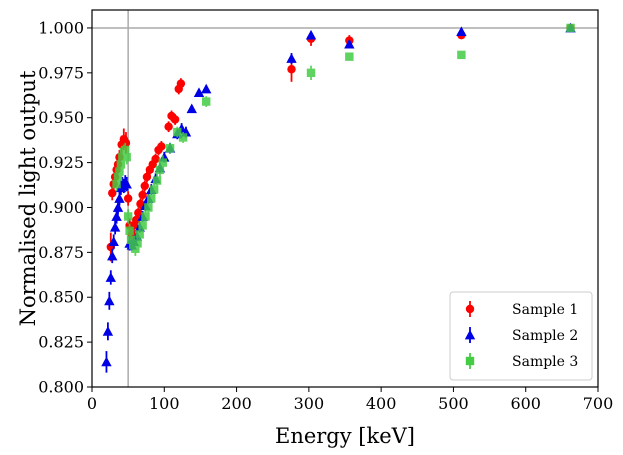 This screenshot has width=623, height=455. What do you see at coordinates (61, 342) in the screenshot?
I see `y-tick-label: 0.825` at bounding box center [61, 342].